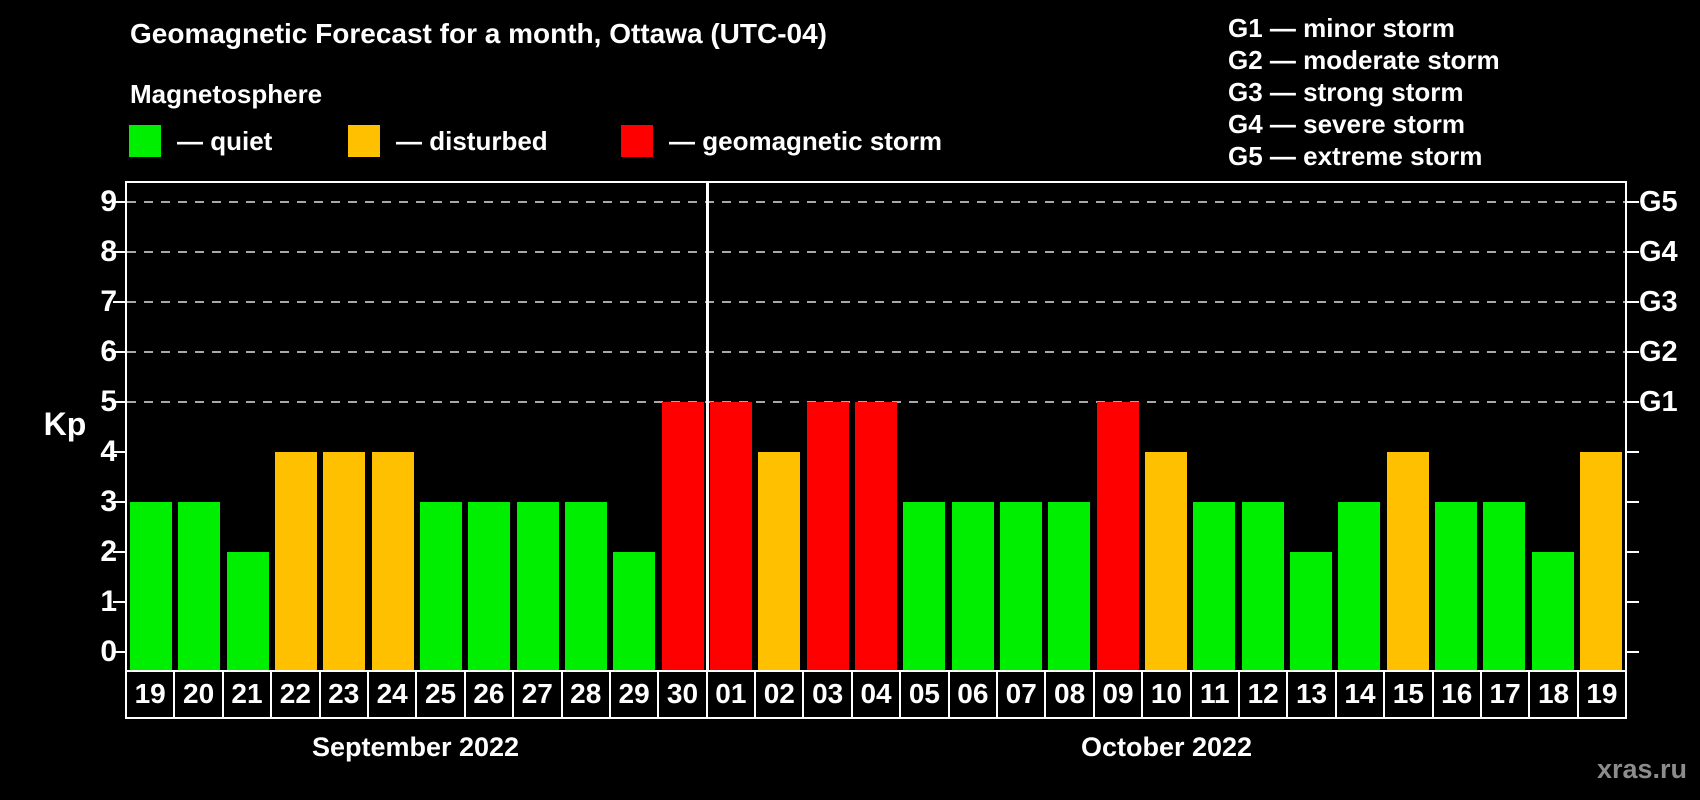 This screenshot has width=1700, height=800. What do you see at coordinates (1455, 694) in the screenshot?
I see `date-cell-october-16: 16` at bounding box center [1455, 694].